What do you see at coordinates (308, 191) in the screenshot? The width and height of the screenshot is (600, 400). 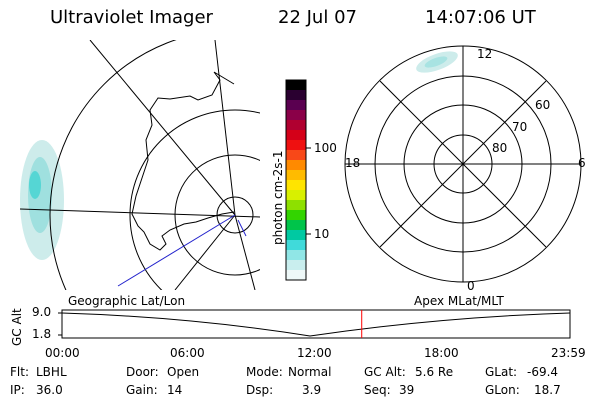 I see `color-scale-ticks` at bounding box center [308, 191].